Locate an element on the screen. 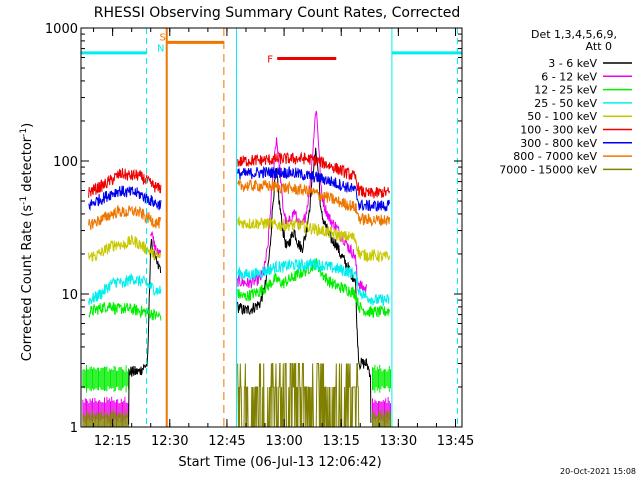 This screenshot has height=484, width=640. y-tick-label: 100 is located at coordinates (65, 162).